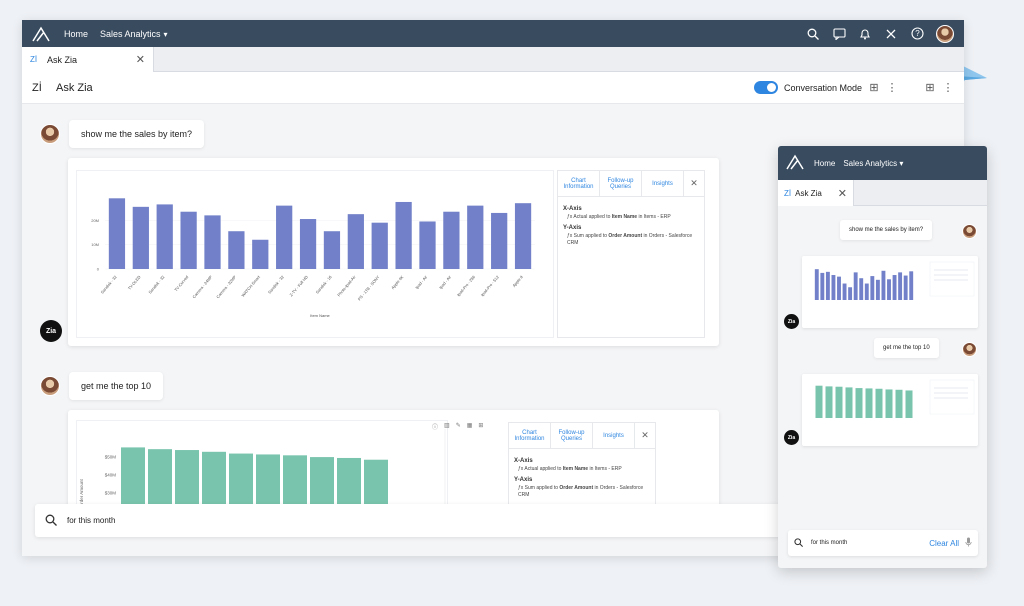  Describe the element at coordinates (952, 279) in the screenshot. I see `mini-info-panel` at that location.